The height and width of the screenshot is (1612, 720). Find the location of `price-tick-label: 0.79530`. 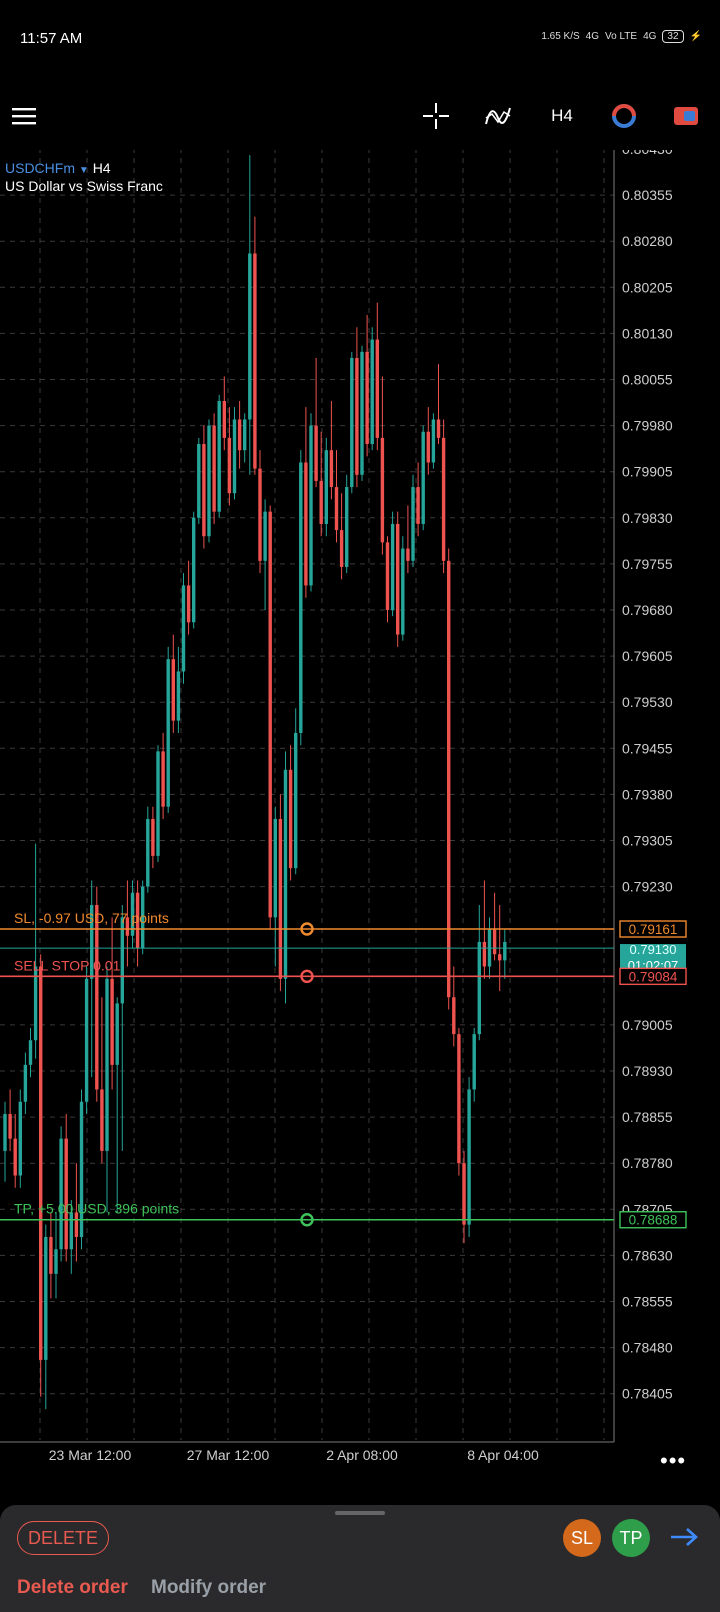

price-tick-label: 0.79530 is located at coordinates (647, 702).